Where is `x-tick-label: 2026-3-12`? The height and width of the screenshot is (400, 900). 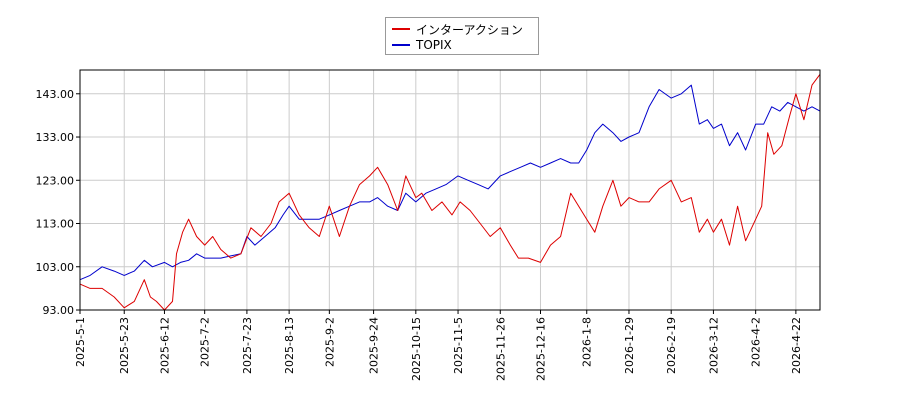
x-tick-label: 2026-3-12 is located at coordinates (713, 345).